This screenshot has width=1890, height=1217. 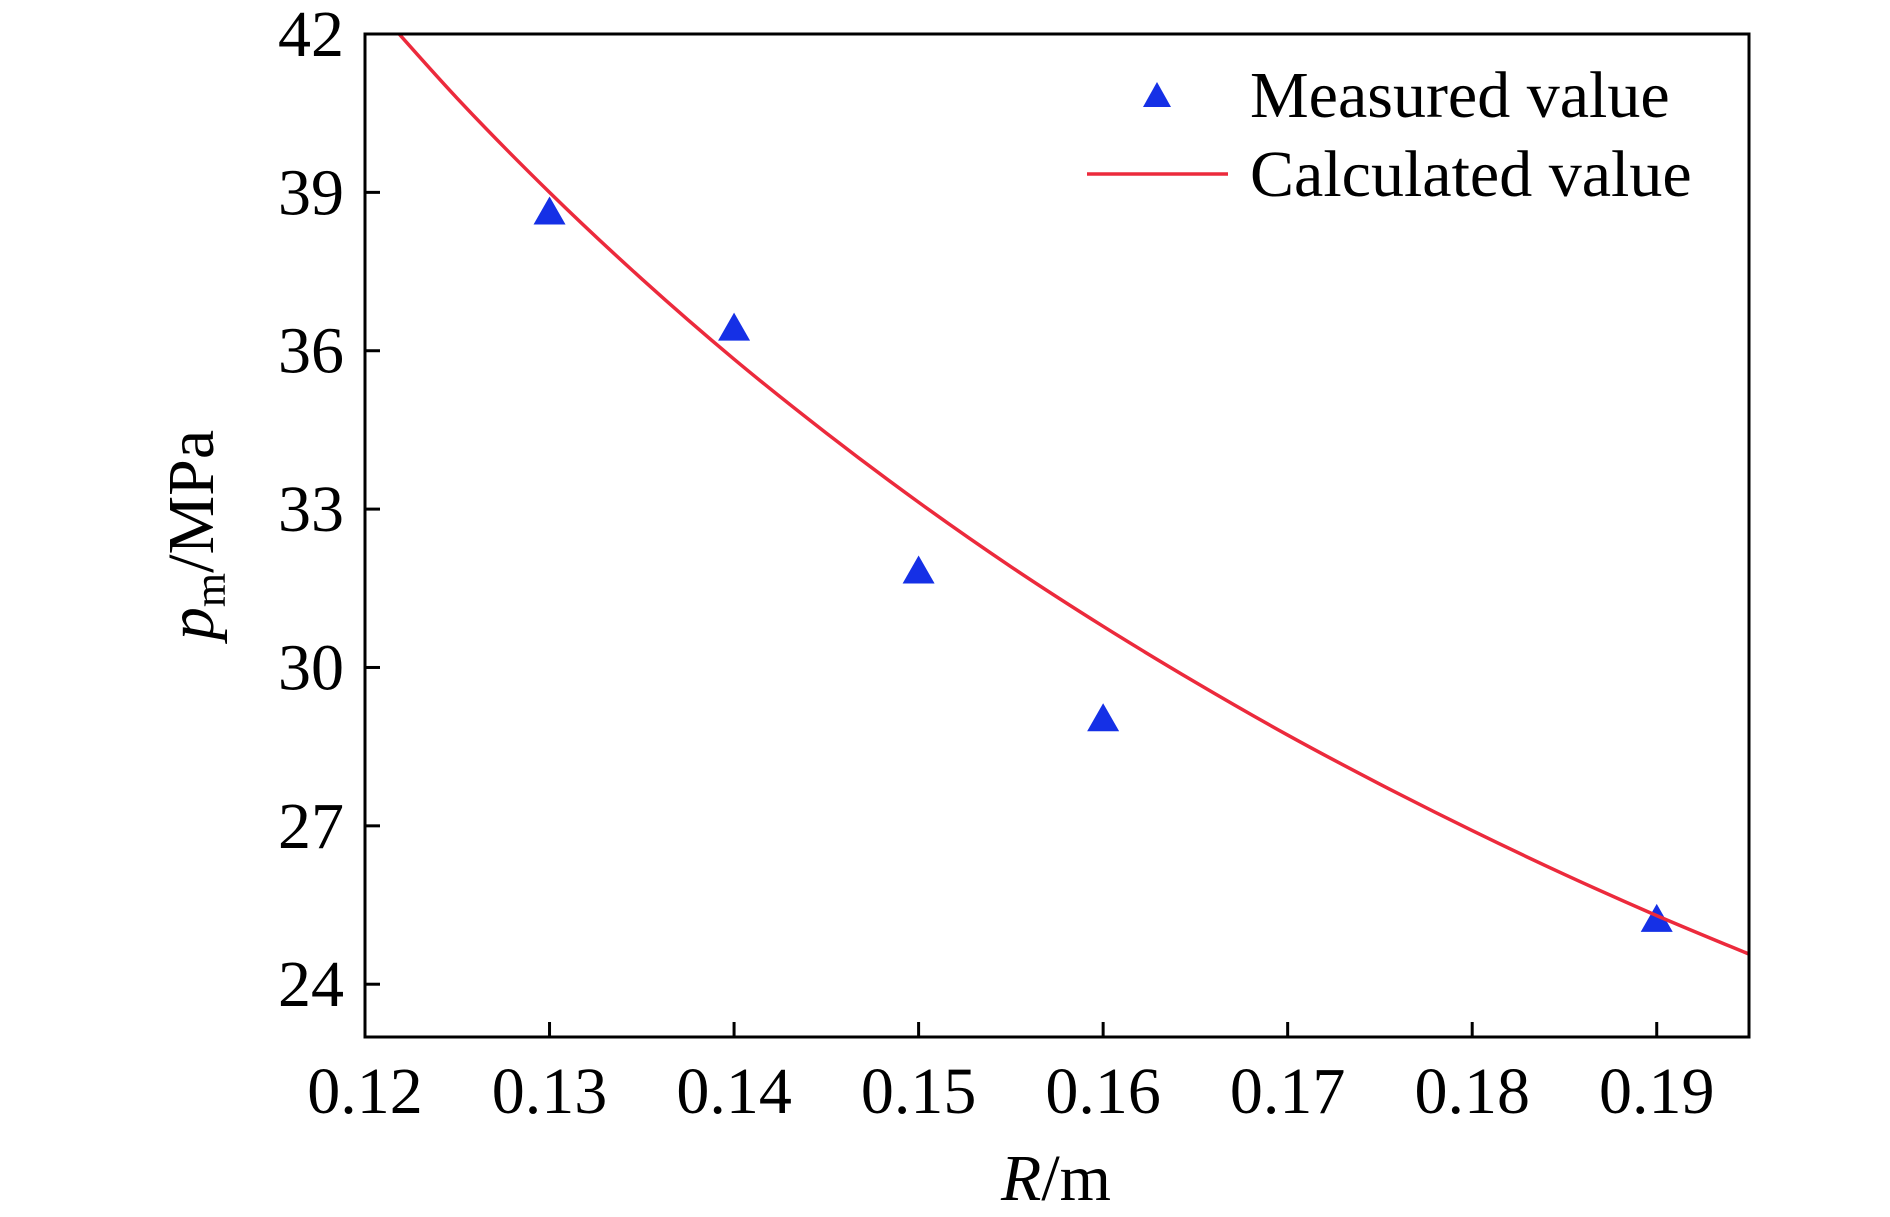 I want to click on x-tick-label: 0.16, so click(x=1103, y=1091).